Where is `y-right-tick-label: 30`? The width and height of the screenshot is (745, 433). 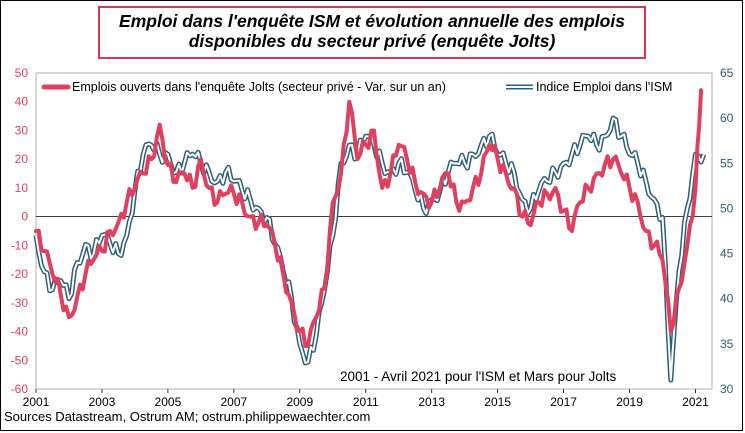 y-right-tick-label: 30 is located at coordinates (727, 389).